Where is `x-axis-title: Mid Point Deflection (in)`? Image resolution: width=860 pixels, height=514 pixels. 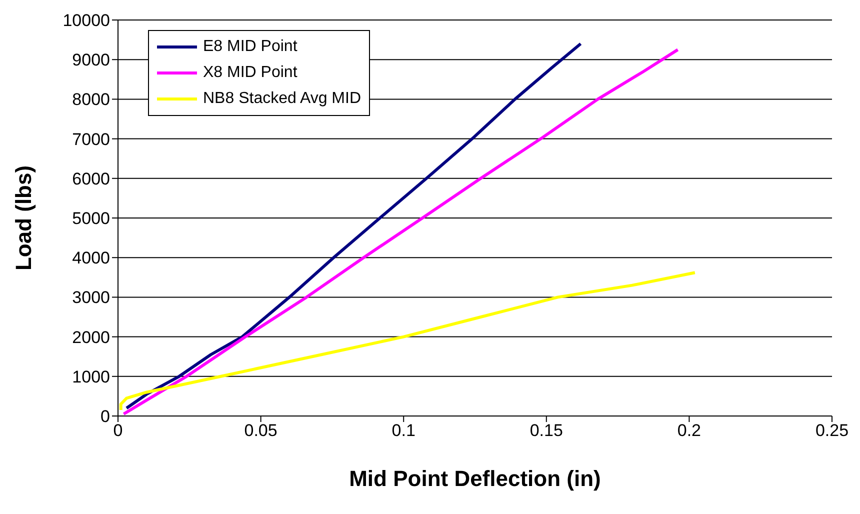 x-axis-title: Mid Point Deflection (in) is located at coordinates (475, 478).